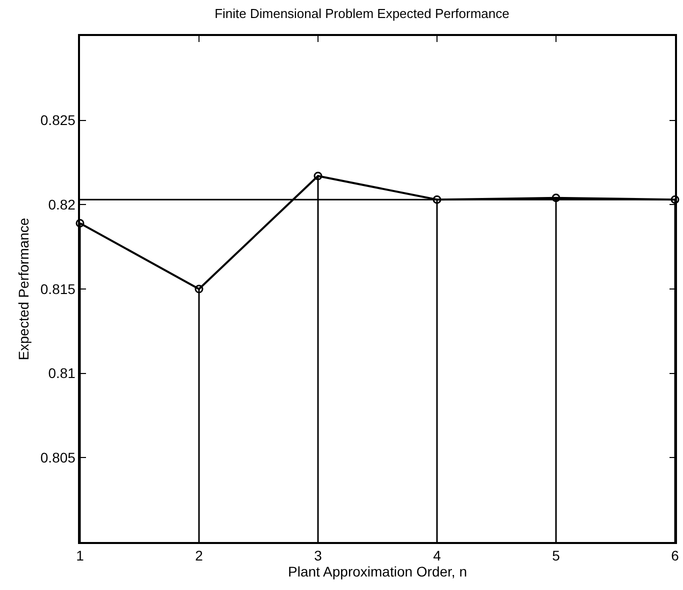  What do you see at coordinates (318, 556) in the screenshot?
I see `x-tick-label: 3` at bounding box center [318, 556].